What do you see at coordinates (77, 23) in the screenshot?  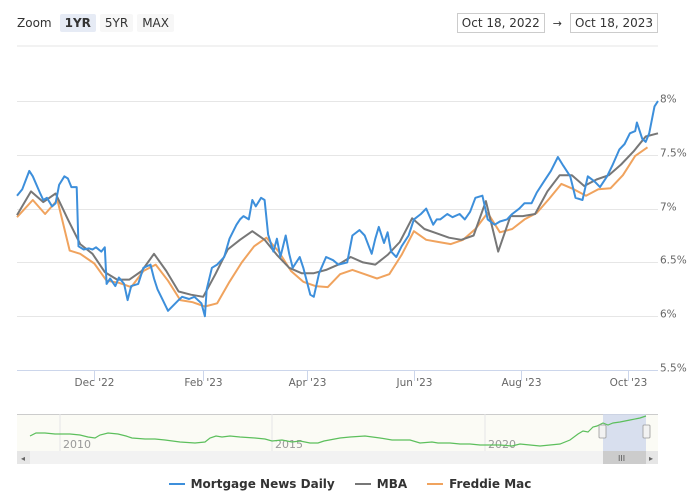 I see `zoom-1yr-button: 1YR` at bounding box center [77, 23].